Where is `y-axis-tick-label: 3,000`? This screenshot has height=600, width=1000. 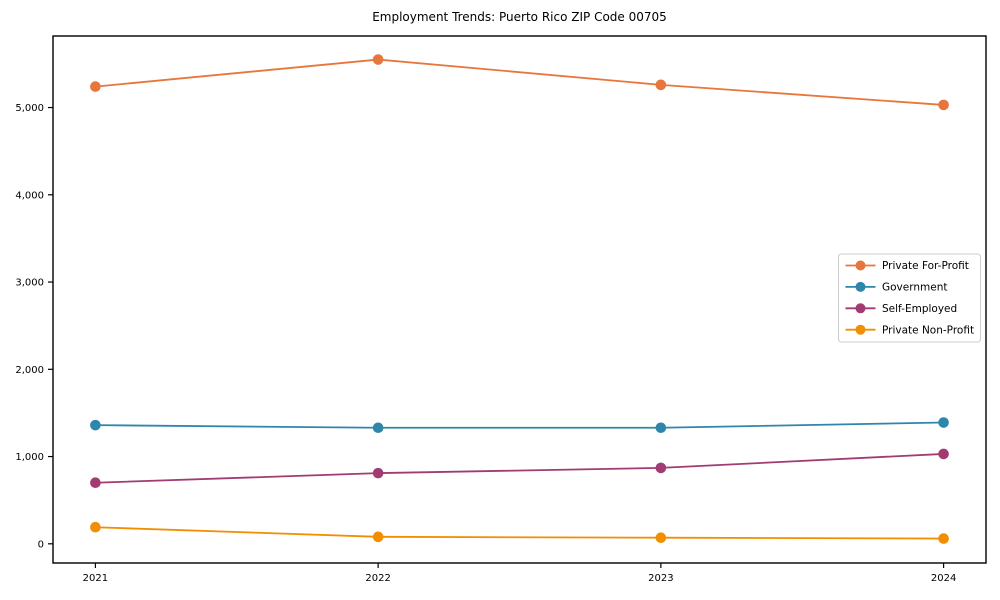
y-axis-tick-label: 3,000 is located at coordinates (29, 283).